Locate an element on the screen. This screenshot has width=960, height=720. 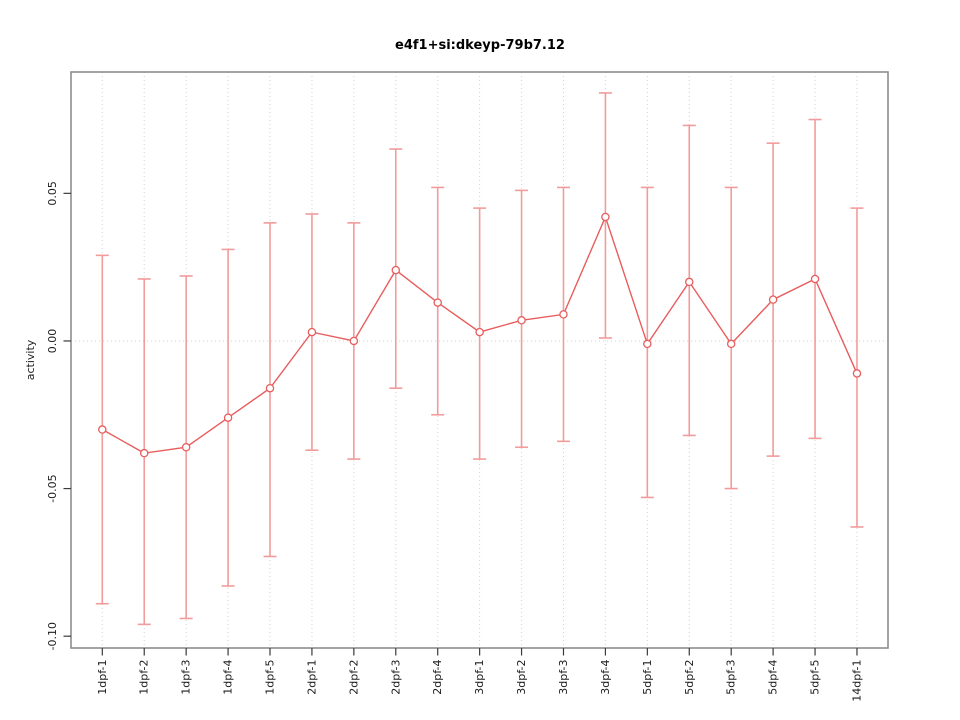
x-tick-label: 5dpf-3 is located at coordinates (731, 676).